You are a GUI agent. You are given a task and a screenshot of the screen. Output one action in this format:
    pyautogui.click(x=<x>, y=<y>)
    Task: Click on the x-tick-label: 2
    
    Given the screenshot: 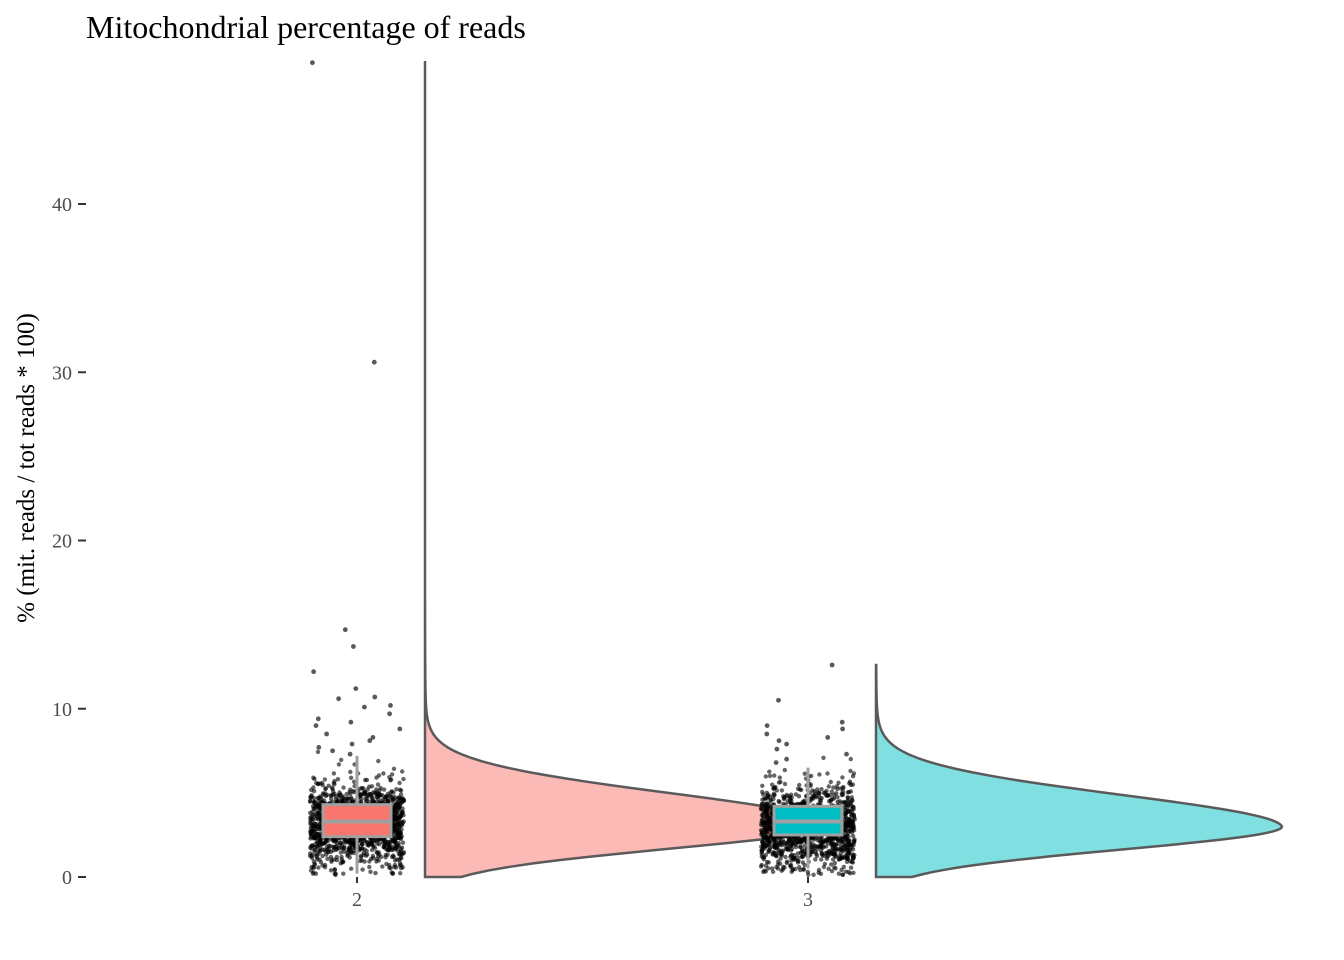 What is the action you would take?
    pyautogui.click(x=357, y=900)
    